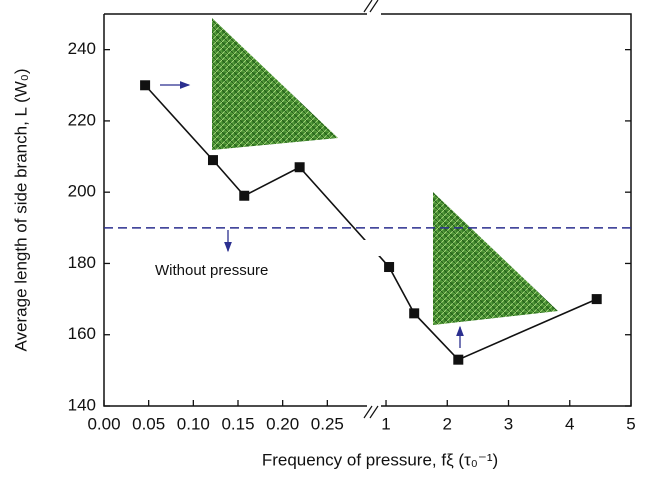 This screenshot has width=656, height=480. What do you see at coordinates (211, 270) in the screenshot?
I see `annotation: Without pressure` at bounding box center [211, 270].